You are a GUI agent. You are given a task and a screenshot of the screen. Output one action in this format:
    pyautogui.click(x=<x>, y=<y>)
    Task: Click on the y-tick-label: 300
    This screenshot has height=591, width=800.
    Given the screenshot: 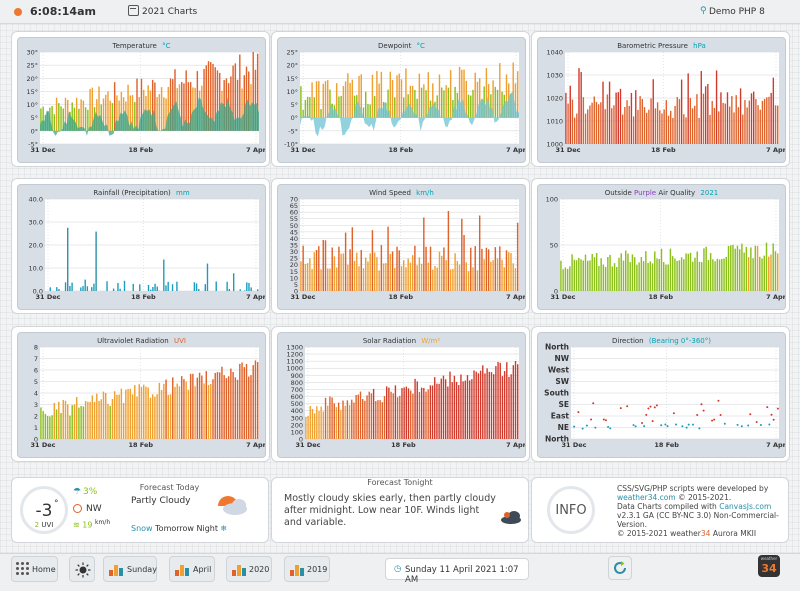 What is the action you would take?
    pyautogui.click(x=297, y=418)
    